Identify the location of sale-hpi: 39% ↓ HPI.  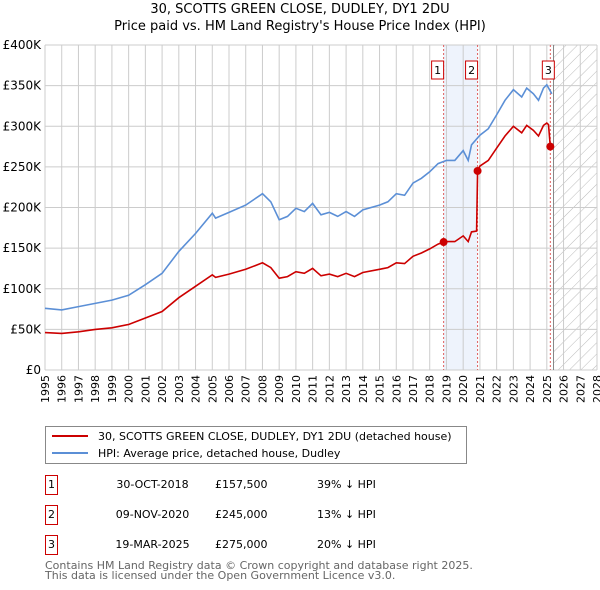
(346, 484).